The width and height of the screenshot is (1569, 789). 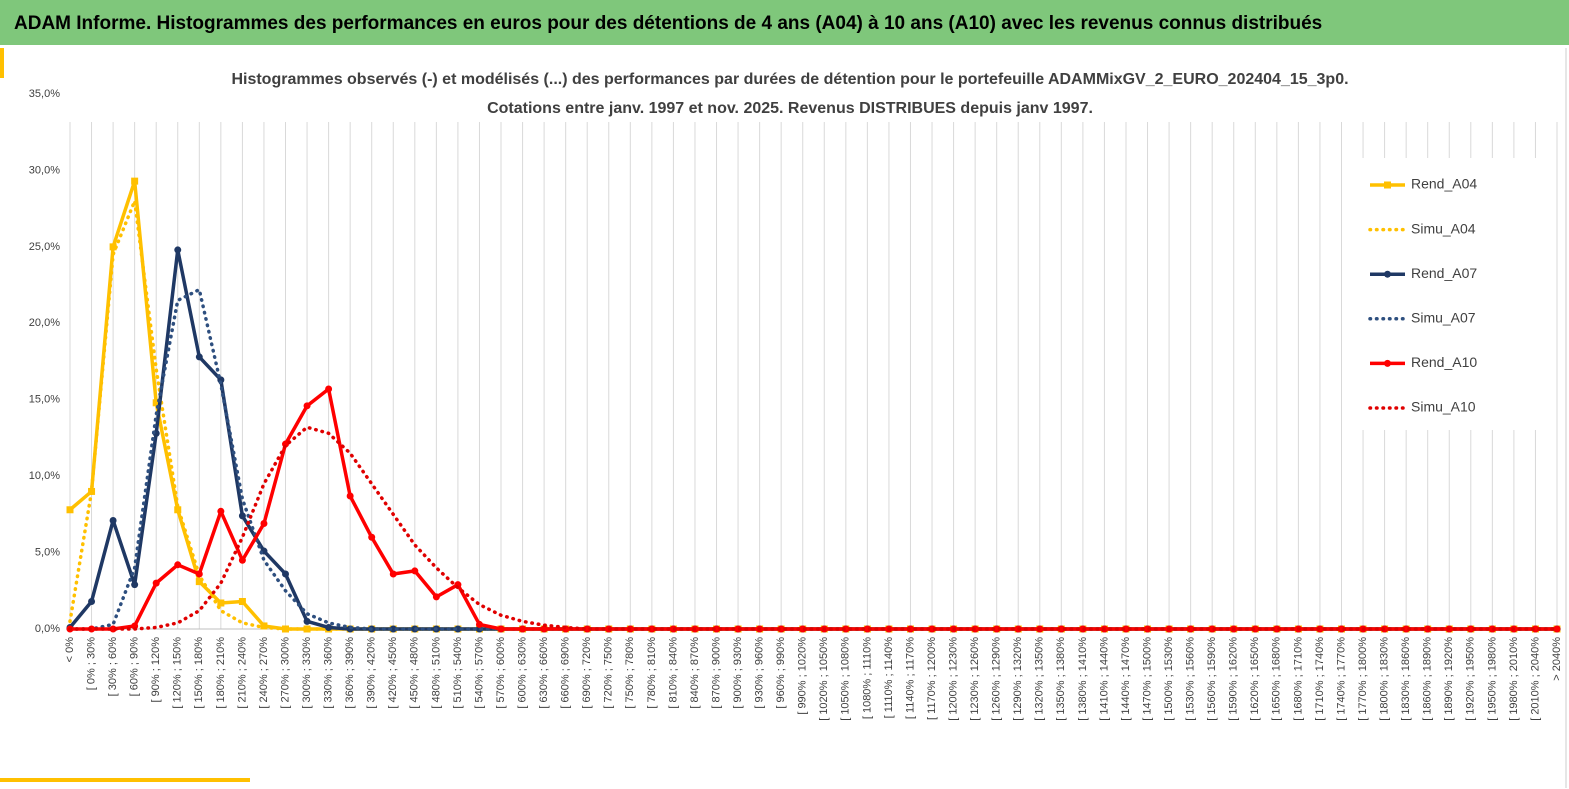 I want to click on y-tick-label: 15,0%, so click(x=44, y=400).